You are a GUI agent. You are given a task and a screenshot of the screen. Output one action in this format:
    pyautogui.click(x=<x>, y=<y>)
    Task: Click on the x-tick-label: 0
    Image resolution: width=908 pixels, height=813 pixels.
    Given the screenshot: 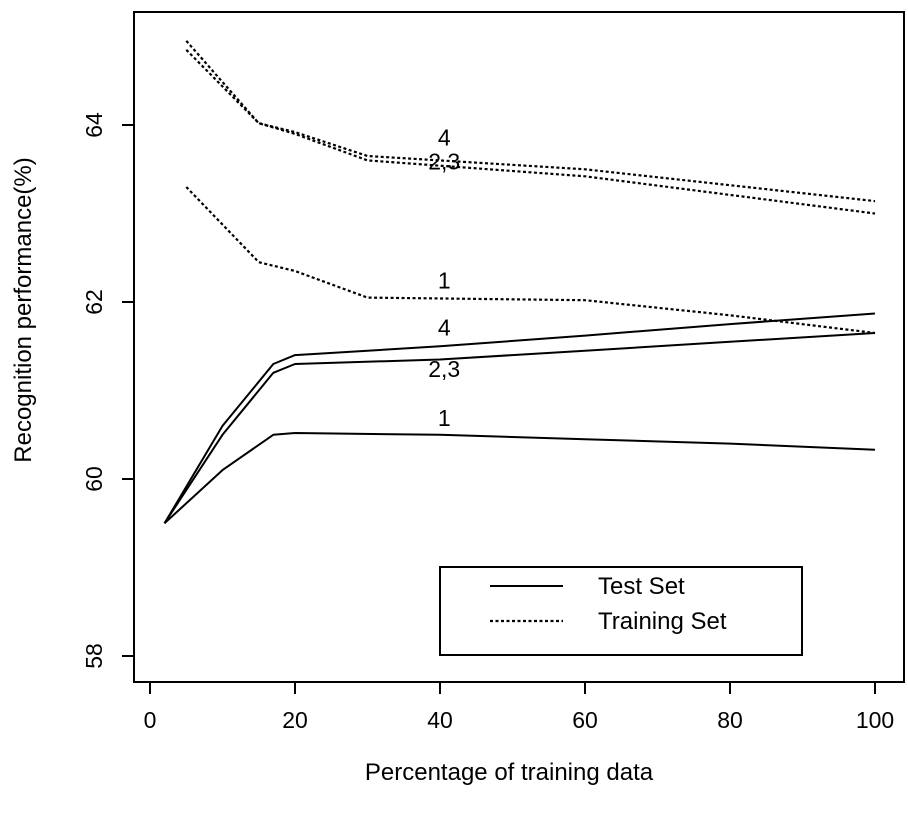 What is the action you would take?
    pyautogui.click(x=150, y=720)
    